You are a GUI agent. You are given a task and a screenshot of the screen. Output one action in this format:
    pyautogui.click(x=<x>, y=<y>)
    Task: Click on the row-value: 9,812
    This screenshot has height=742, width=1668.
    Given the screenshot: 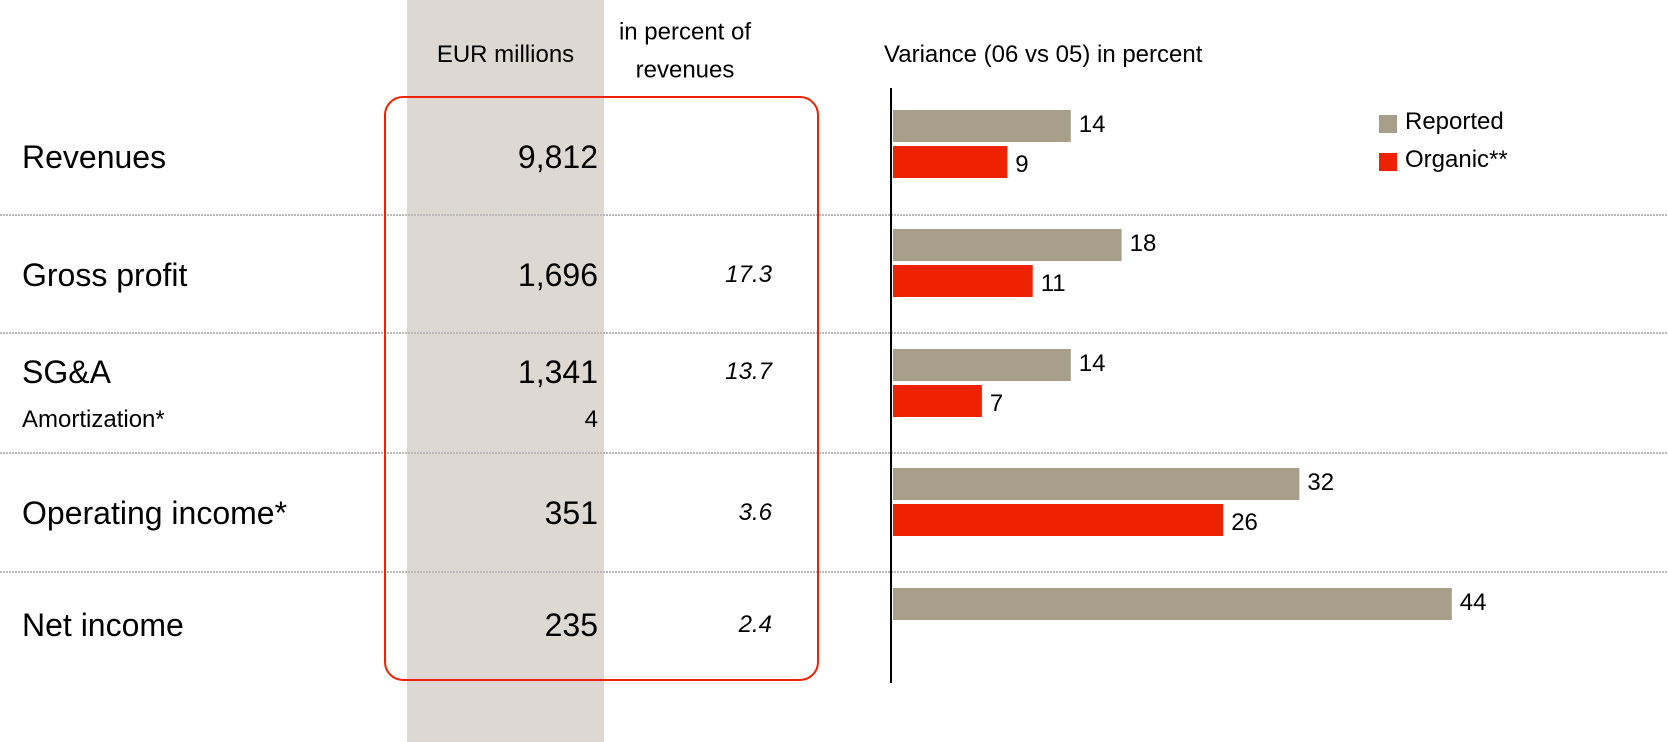 What is the action you would take?
    pyautogui.click(x=557, y=157)
    